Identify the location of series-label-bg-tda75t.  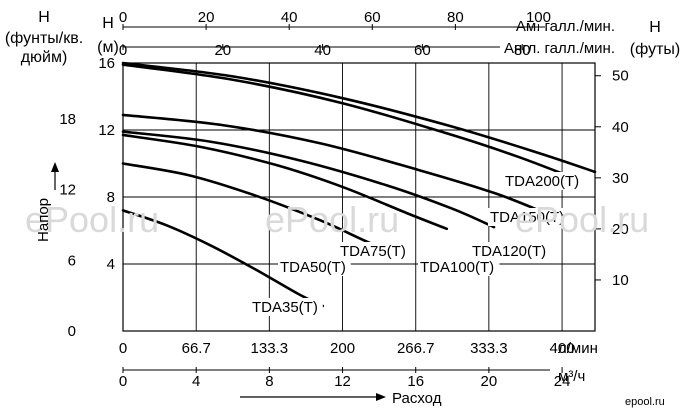
(374, 251).